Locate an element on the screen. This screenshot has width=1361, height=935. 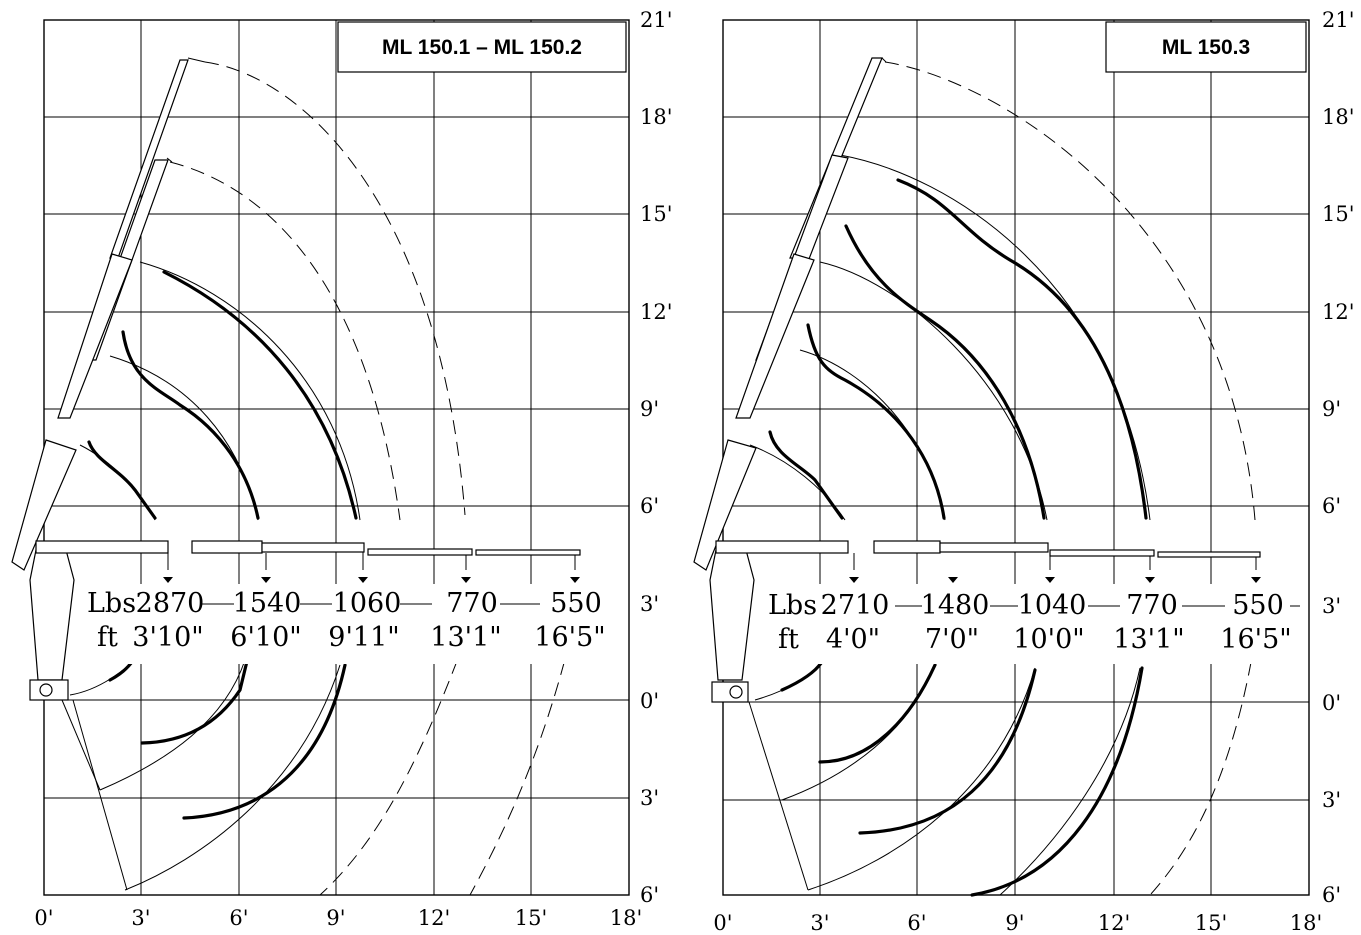
load-value: 1060 is located at coordinates (367, 603).